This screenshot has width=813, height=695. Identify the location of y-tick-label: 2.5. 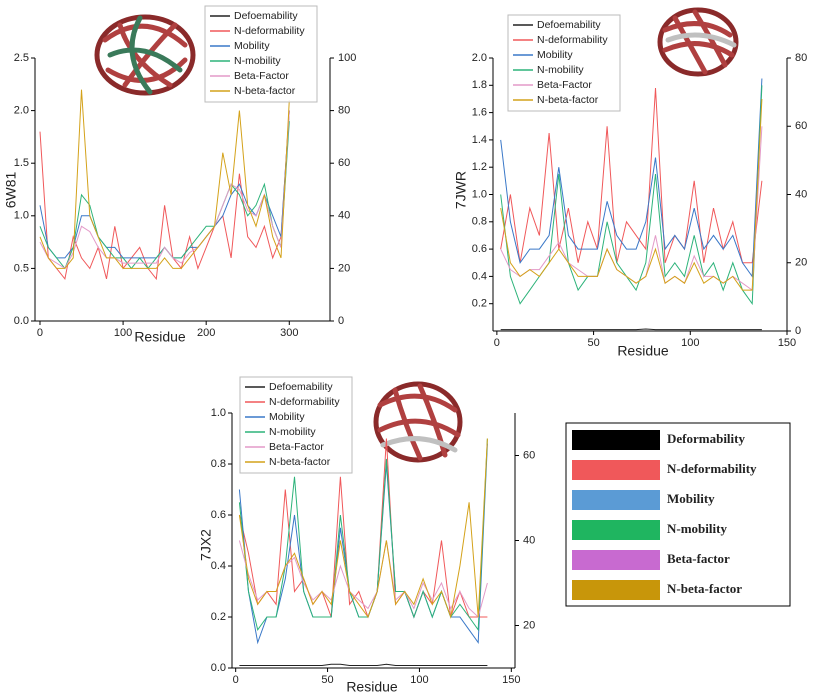
(21, 58).